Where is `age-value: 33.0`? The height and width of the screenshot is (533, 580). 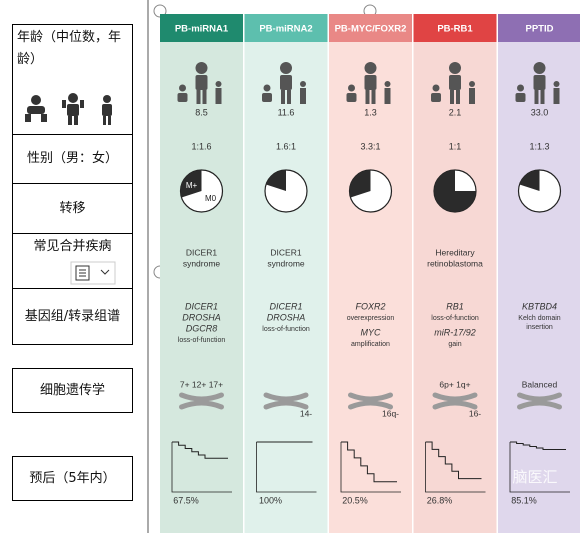
age-value: 33.0 is located at coordinates (540, 112).